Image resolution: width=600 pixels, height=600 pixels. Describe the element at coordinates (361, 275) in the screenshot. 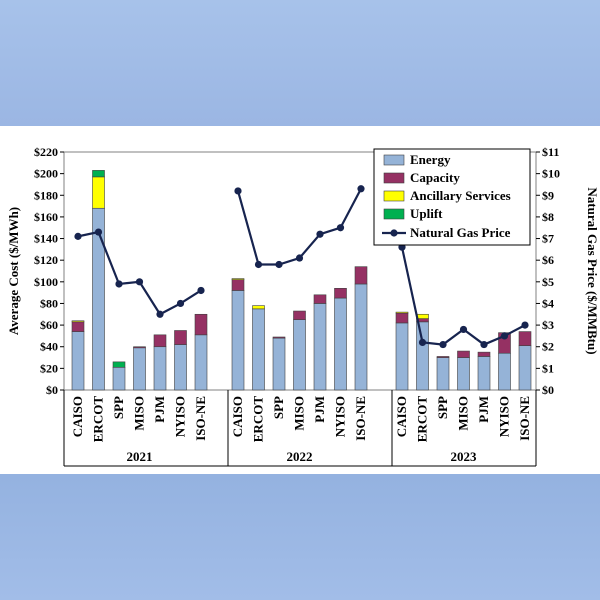

I see `bar-capacity-2022-iso-ne` at that location.